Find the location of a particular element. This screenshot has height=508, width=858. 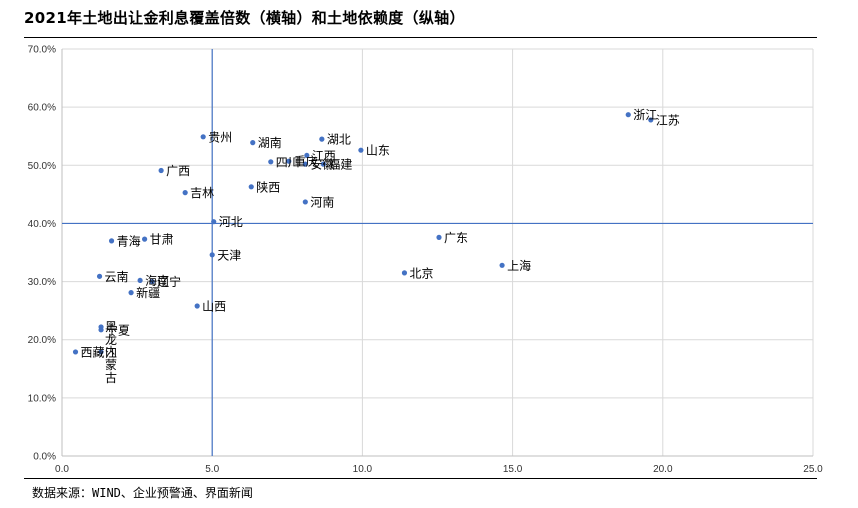

data-label: 内蒙古 is located at coordinates (111, 365).